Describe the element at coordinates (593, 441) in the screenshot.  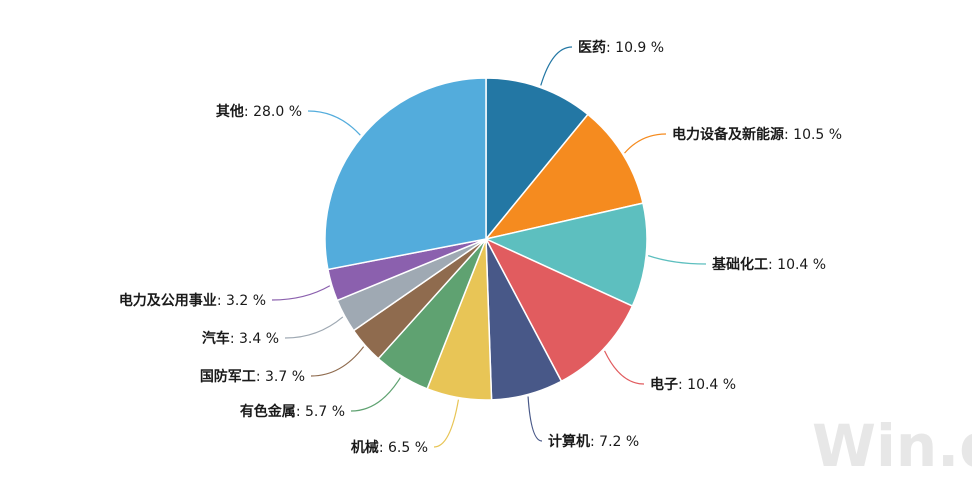
I see `slice-label: 计算机: 7.2 %` at that location.